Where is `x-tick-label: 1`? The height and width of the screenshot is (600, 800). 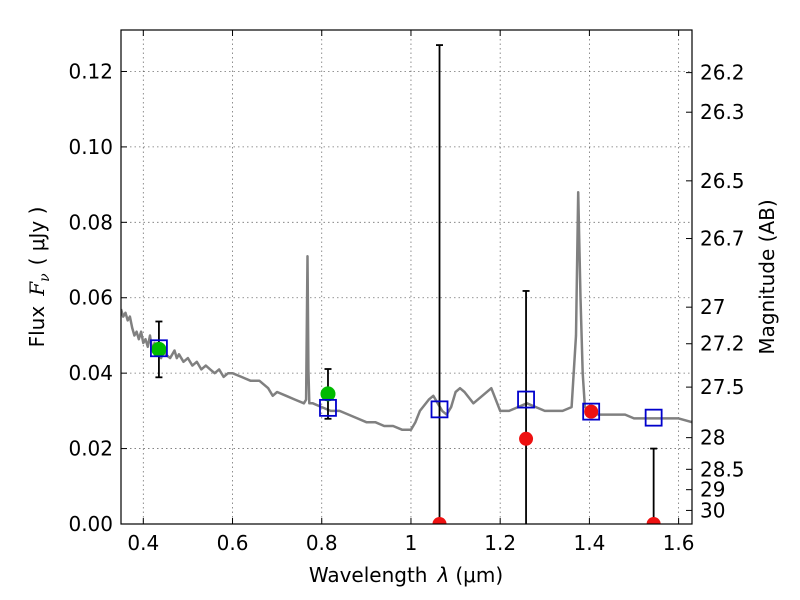
x-tick-label: 1 is located at coordinates (411, 543).